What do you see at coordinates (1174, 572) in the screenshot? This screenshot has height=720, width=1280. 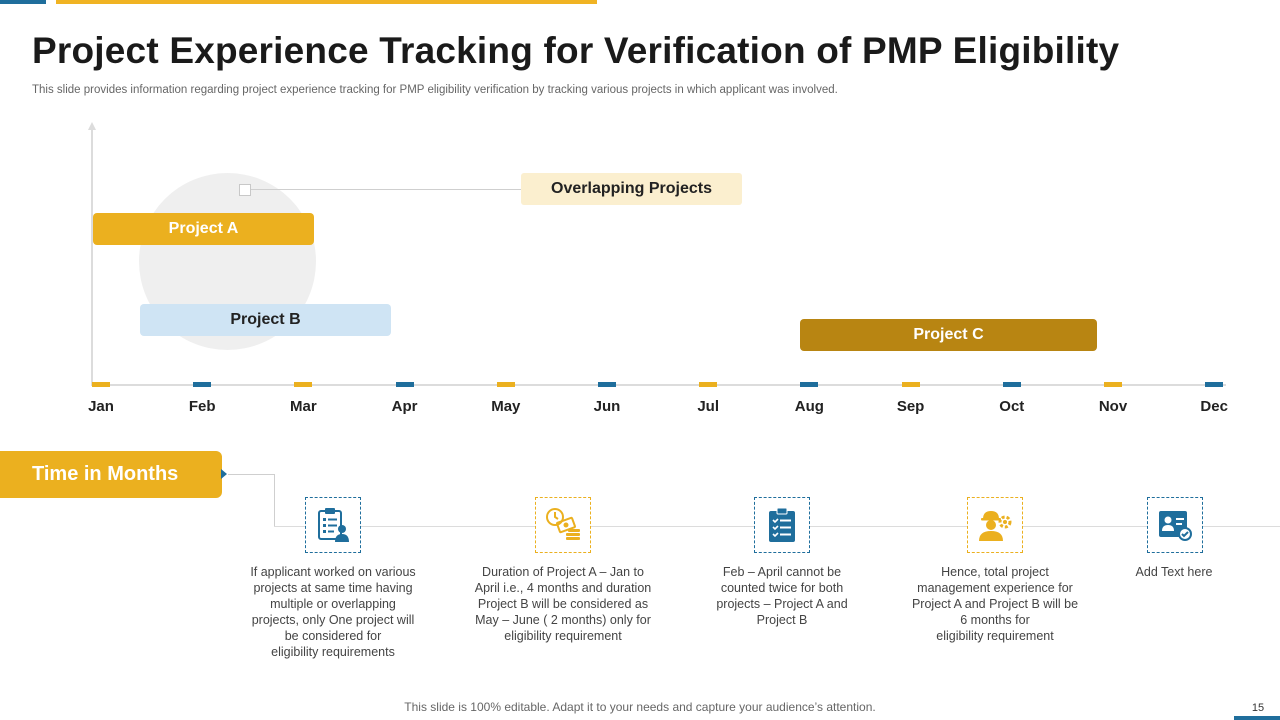 I see `step-5-description: Add Text here` at bounding box center [1174, 572].